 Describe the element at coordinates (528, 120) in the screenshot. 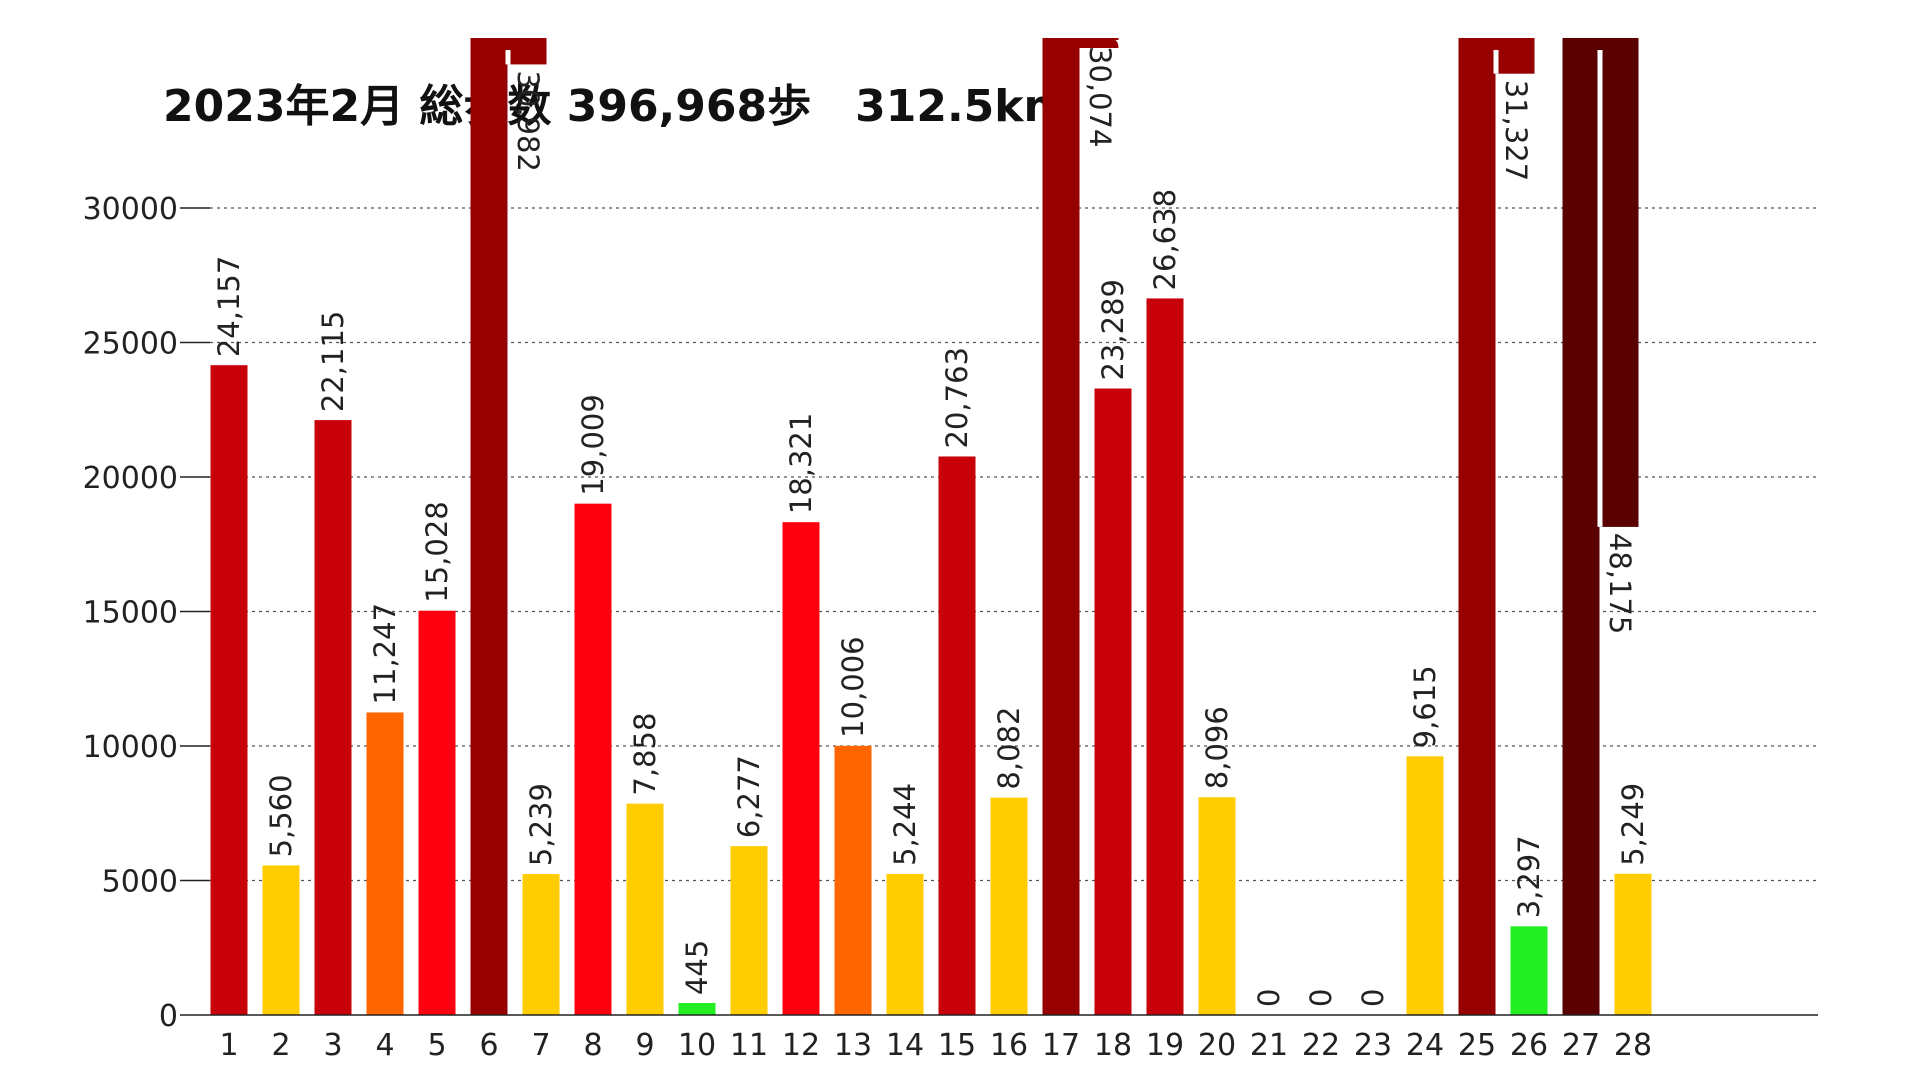

I see `data-label: 30,982` at that location.